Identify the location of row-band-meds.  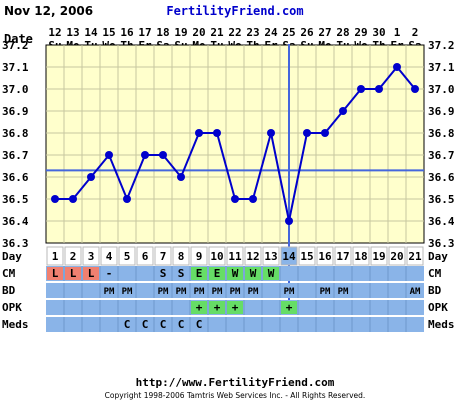
(235, 324).